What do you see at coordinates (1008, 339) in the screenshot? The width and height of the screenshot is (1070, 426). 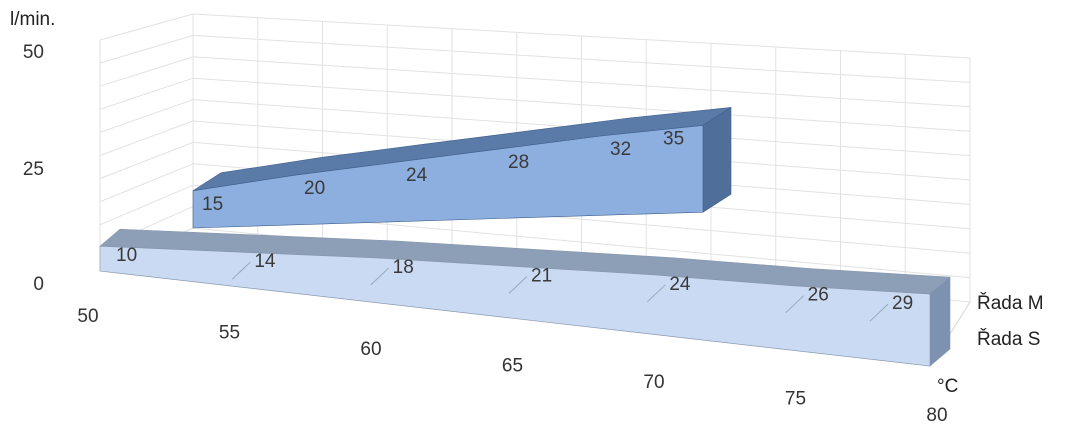 I see `series-name-label: Řada S` at bounding box center [1008, 339].